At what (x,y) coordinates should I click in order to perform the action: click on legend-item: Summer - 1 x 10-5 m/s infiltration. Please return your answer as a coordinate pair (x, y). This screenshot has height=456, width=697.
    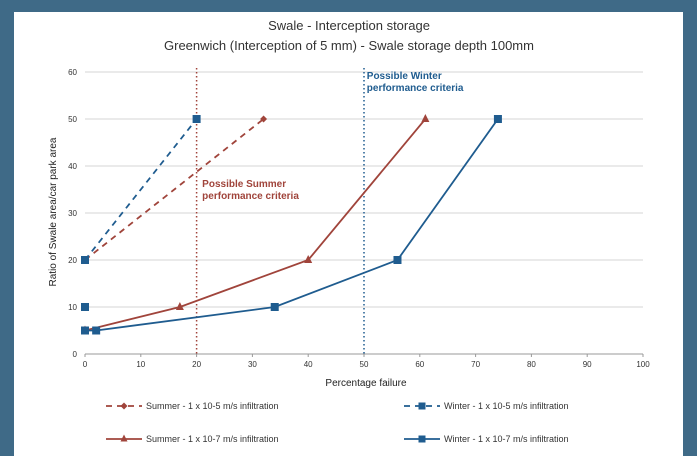
    Looking at the image, I should click on (192, 406).